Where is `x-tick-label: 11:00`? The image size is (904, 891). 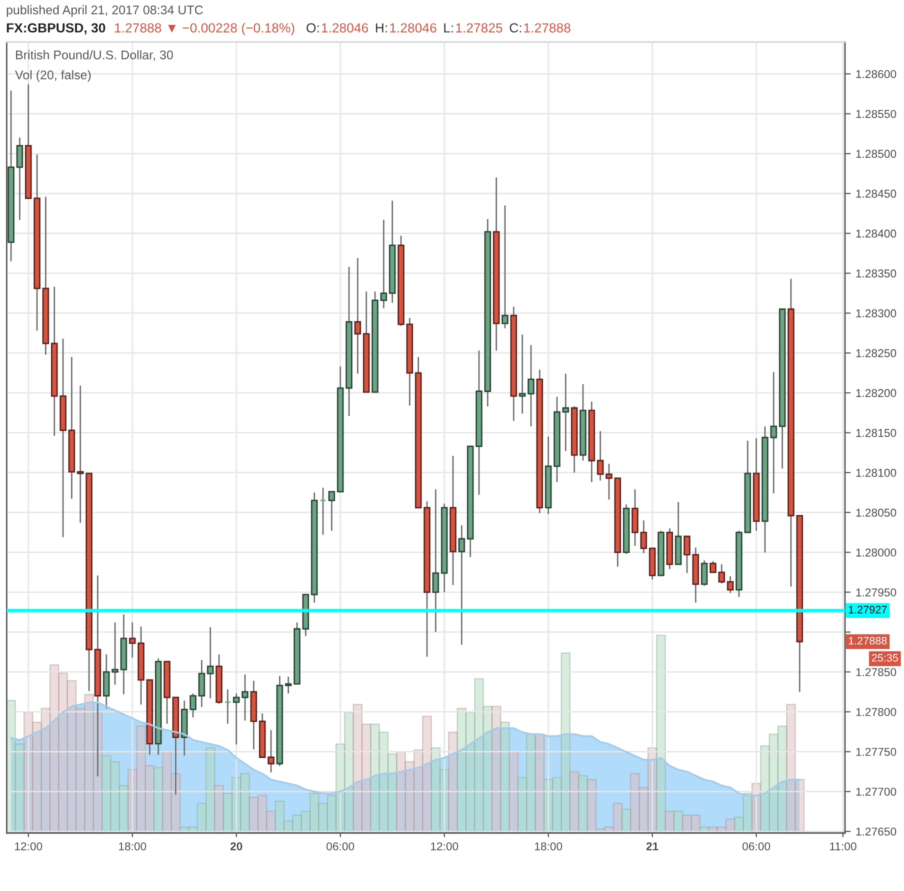
x-tick-label: 11:00 is located at coordinates (843, 846).